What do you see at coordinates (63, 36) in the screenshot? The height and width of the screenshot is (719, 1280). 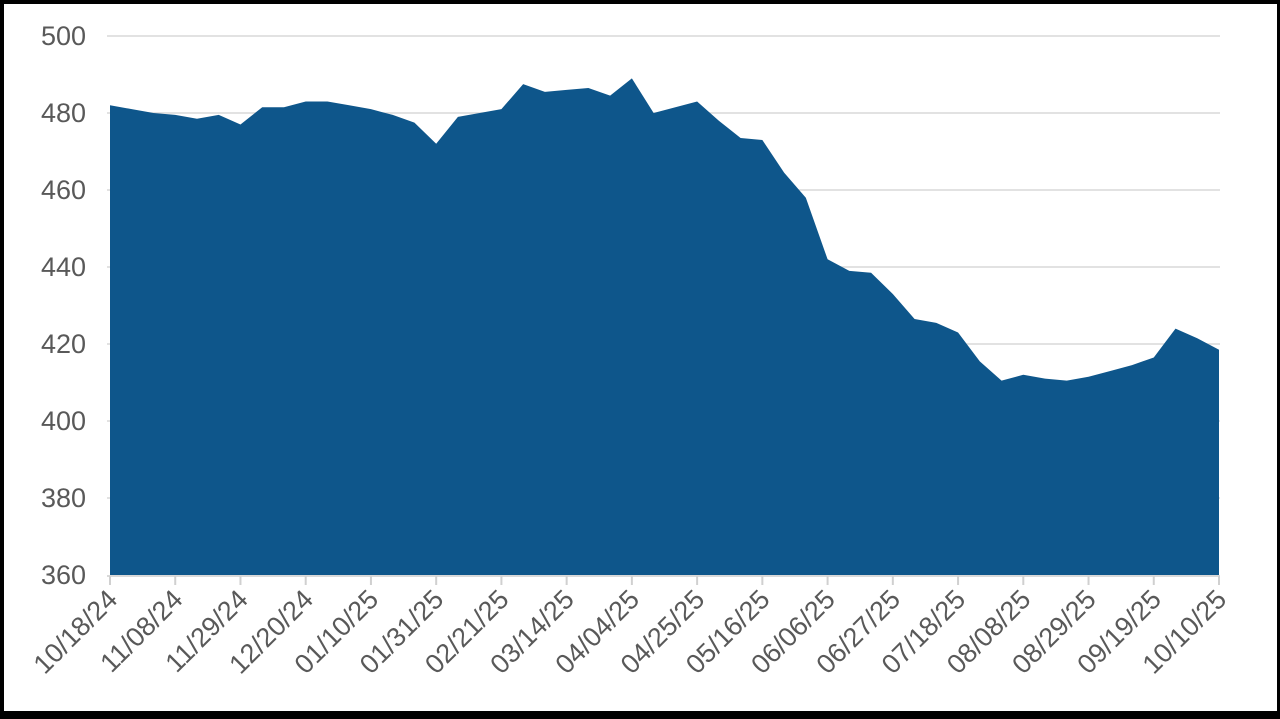 I see `y-axis-label: 500` at bounding box center [63, 36].